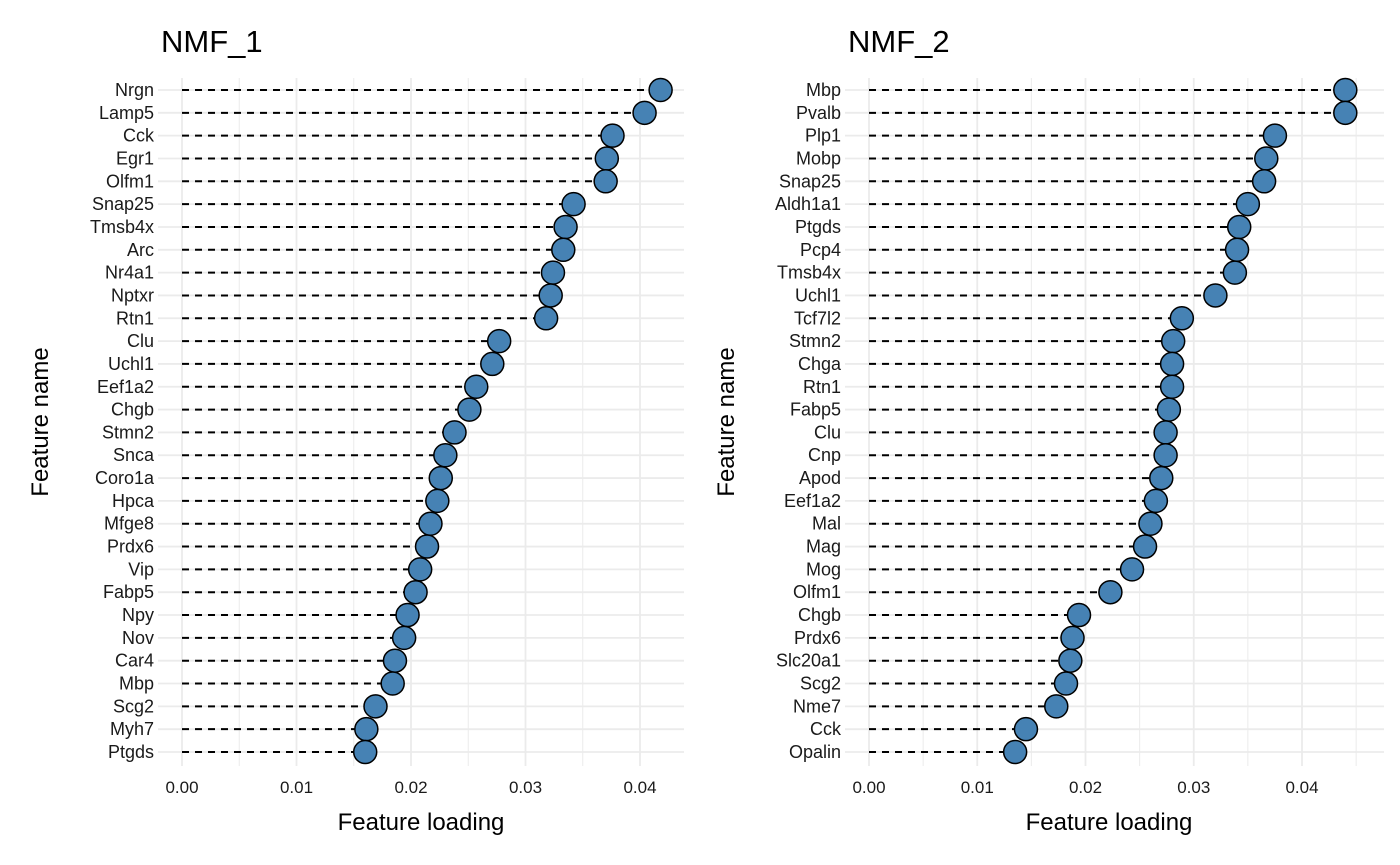 Image resolution: width=1400 pixels, height=865 pixels. What do you see at coordinates (820, 364) in the screenshot?
I see `y-tick-label: Chga` at bounding box center [820, 364].